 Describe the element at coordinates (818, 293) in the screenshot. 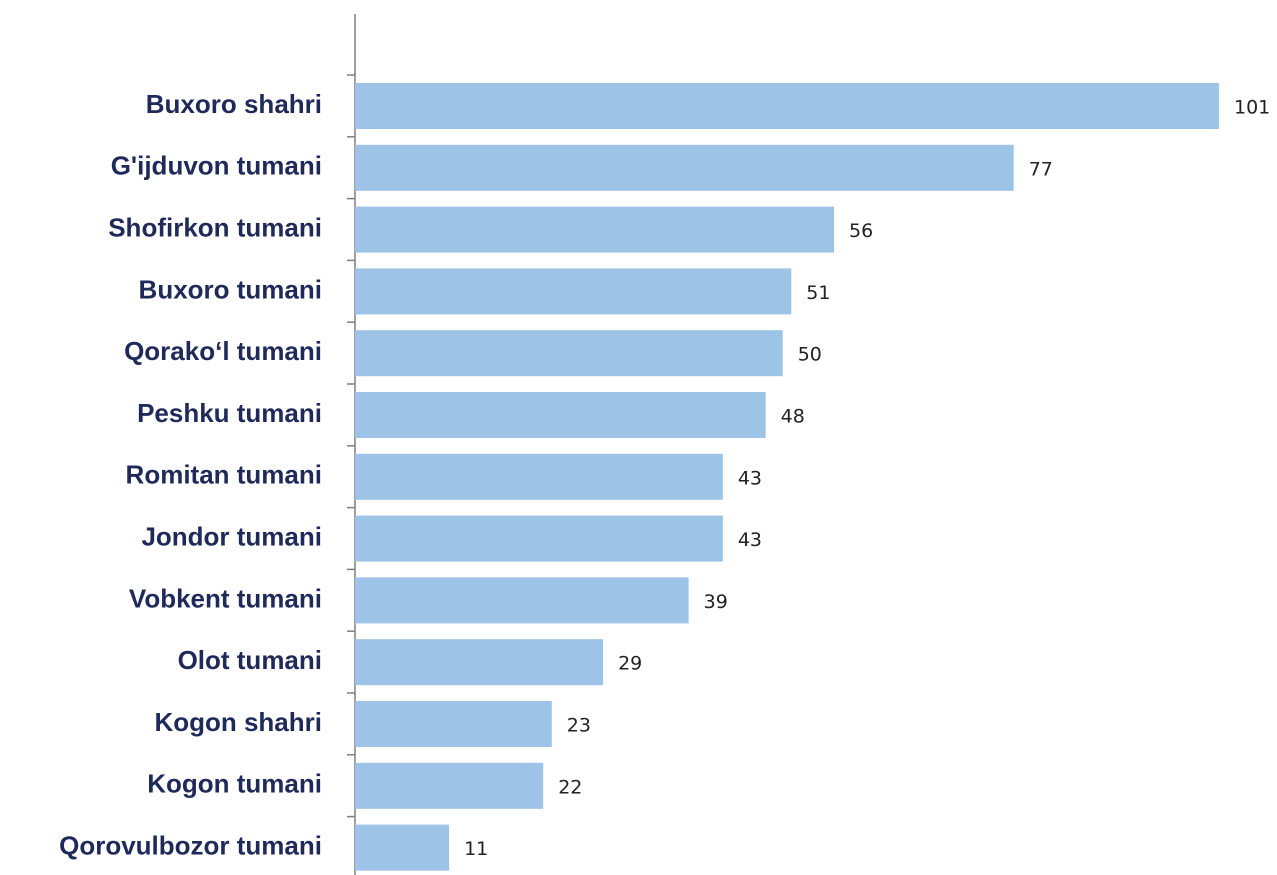

I see `value-label: 51` at that location.